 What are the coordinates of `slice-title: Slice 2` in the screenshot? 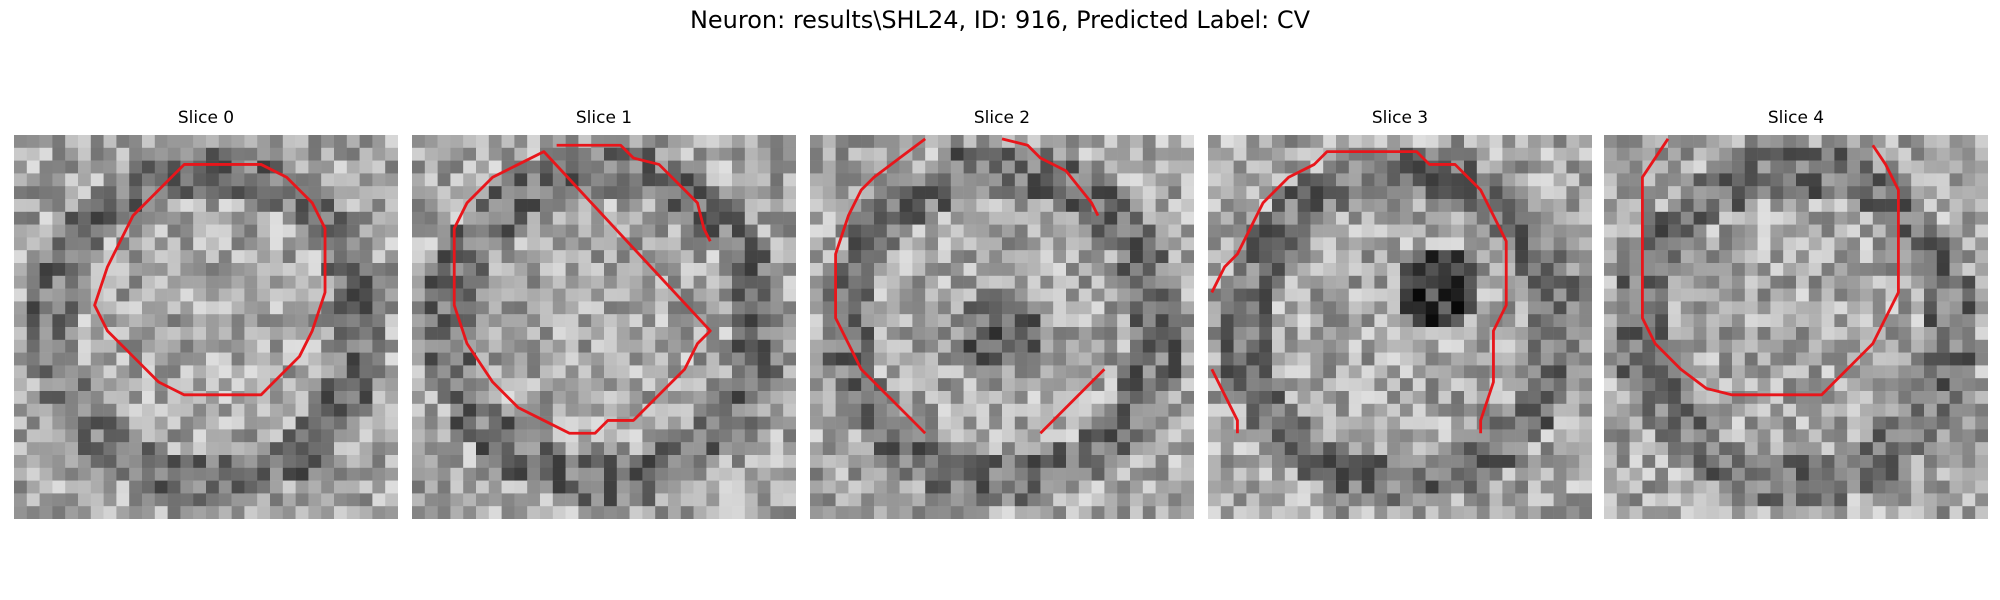 It's located at (1002, 118).